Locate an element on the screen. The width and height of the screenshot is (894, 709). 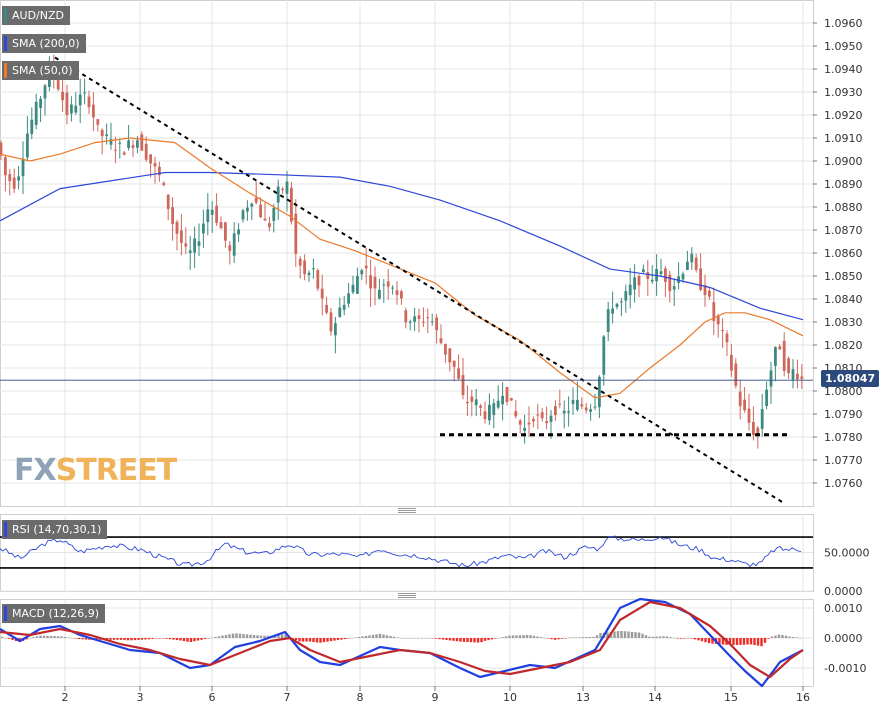
legend-sma50: SMA (50,0) is located at coordinates (40, 70).